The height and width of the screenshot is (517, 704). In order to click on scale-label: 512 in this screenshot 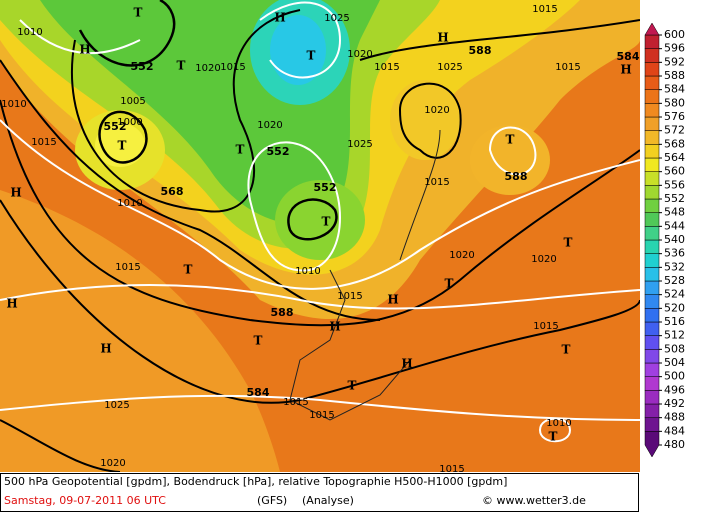, I will do `click(674, 335)`.